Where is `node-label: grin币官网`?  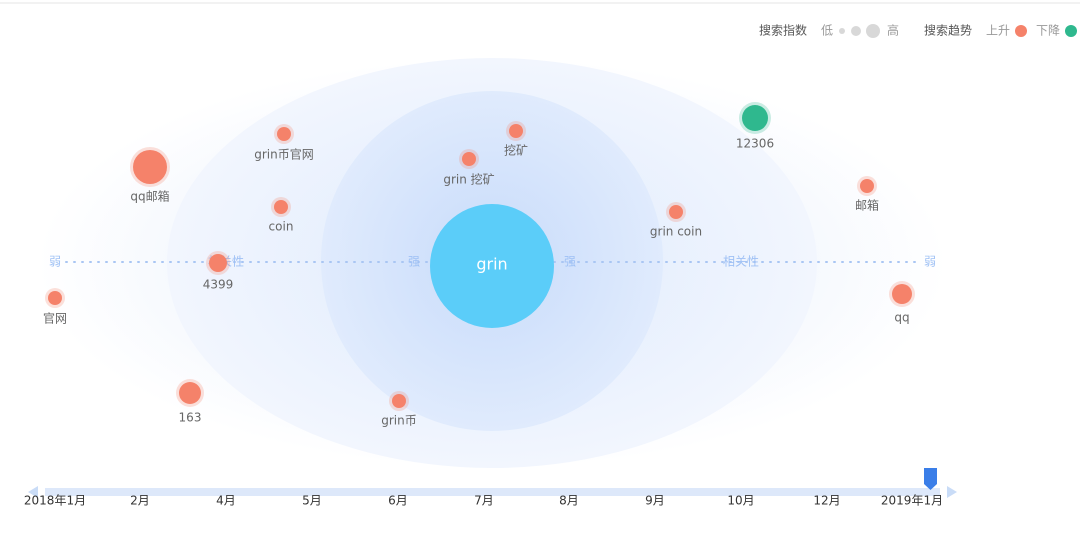 node-label: grin币官网 is located at coordinates (284, 154).